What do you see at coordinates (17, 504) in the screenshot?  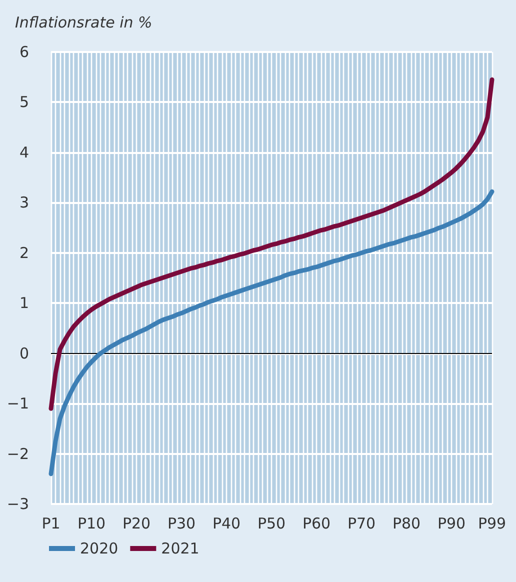 I see `y-tick-label: −3` at bounding box center [17, 504].